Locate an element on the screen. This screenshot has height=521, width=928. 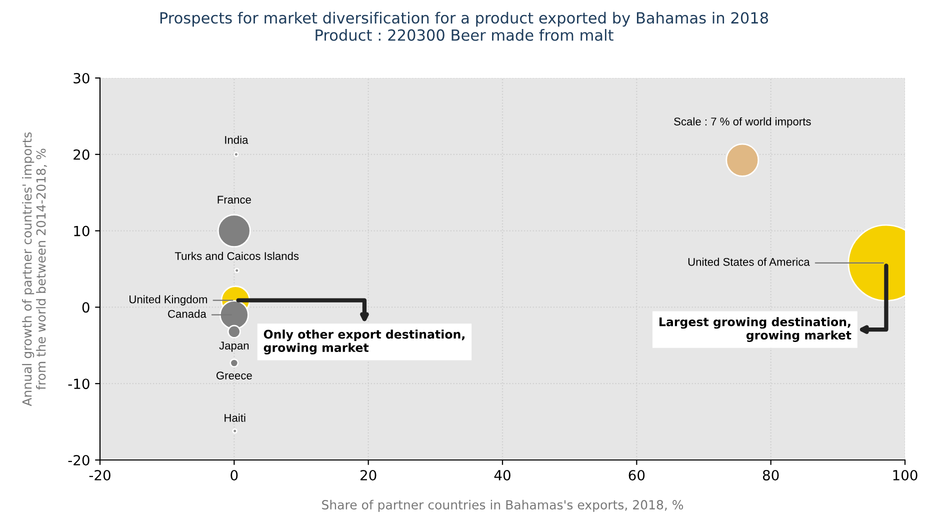
x-tick-label: -20 is located at coordinates (99, 475).